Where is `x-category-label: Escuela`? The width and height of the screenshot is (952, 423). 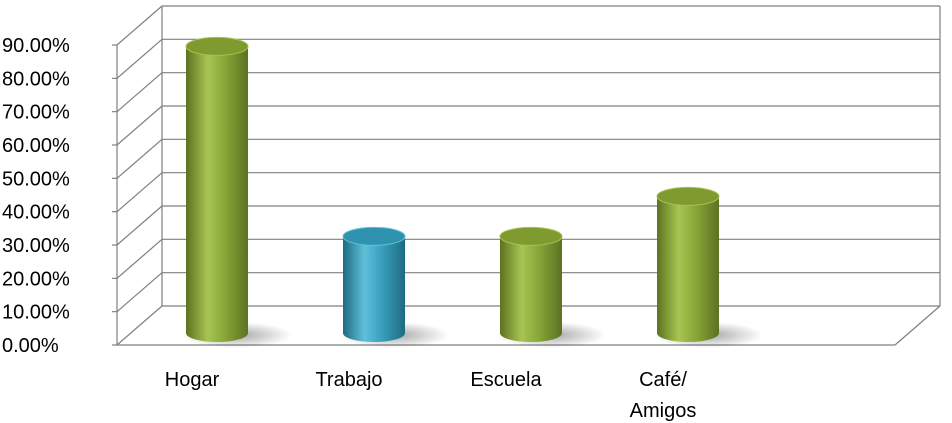
x-category-label: Escuela is located at coordinates (506, 380).